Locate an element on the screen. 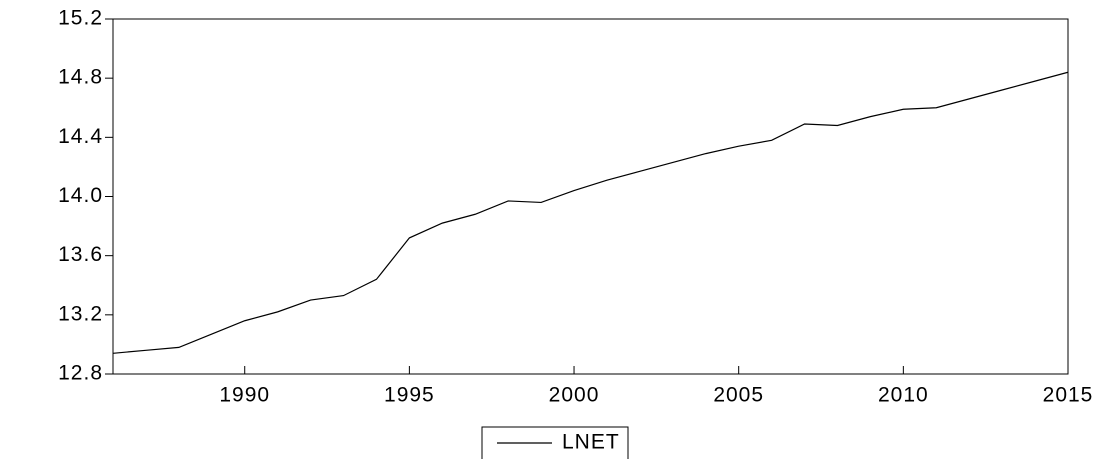  legend-box is located at coordinates (555, 445).